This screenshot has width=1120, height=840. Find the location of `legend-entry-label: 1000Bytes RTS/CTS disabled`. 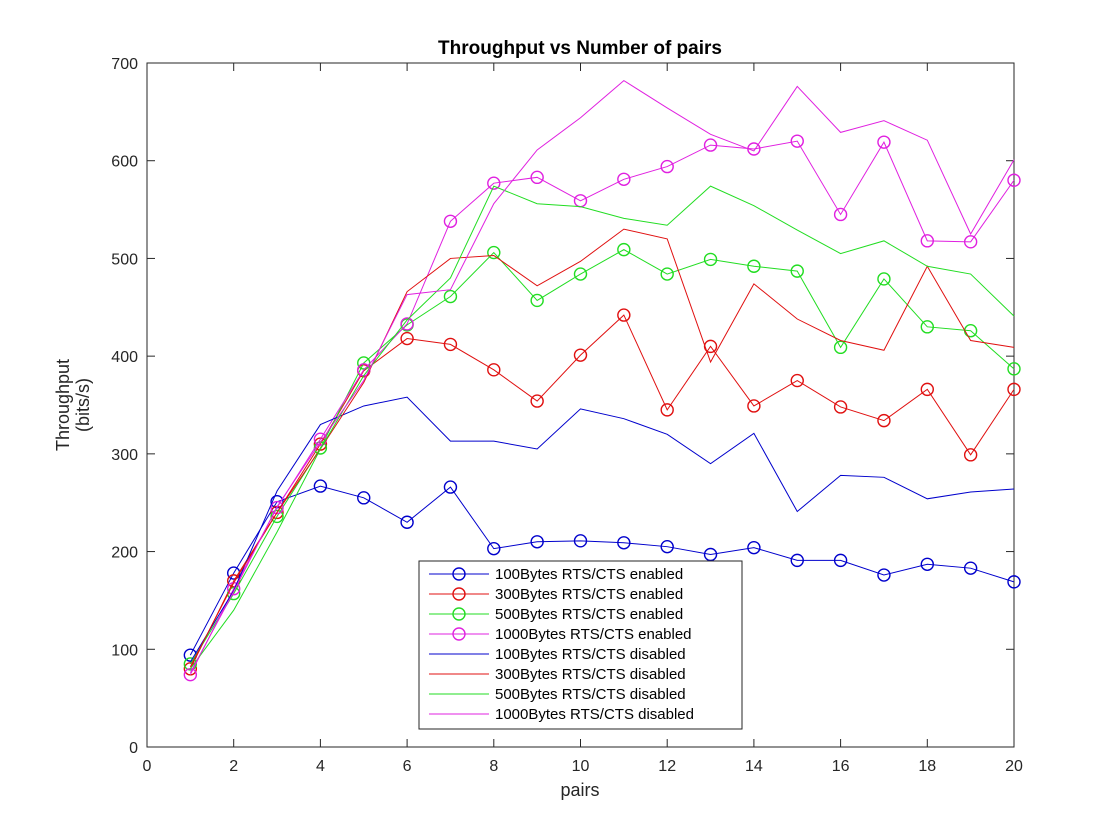

legend-entry-label: 1000Bytes RTS/CTS disabled is located at coordinates (594, 714).